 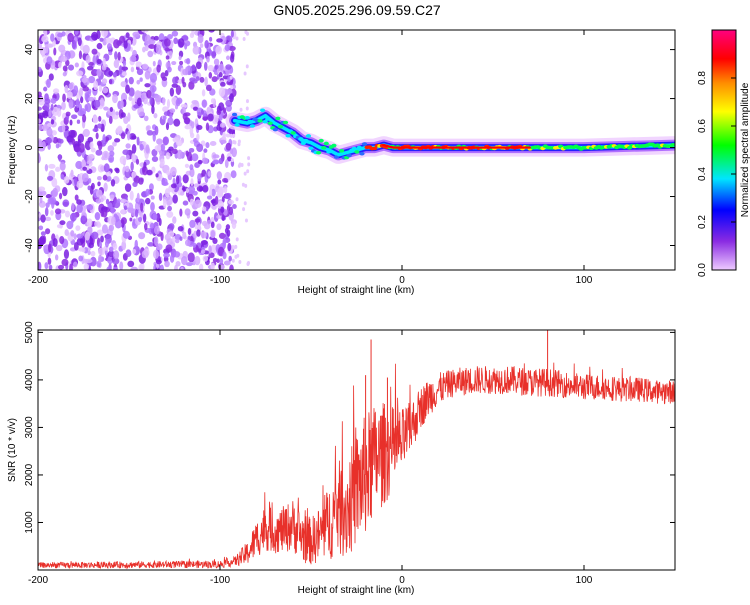 I want to click on x-tick-label: -100, so click(x=220, y=580).